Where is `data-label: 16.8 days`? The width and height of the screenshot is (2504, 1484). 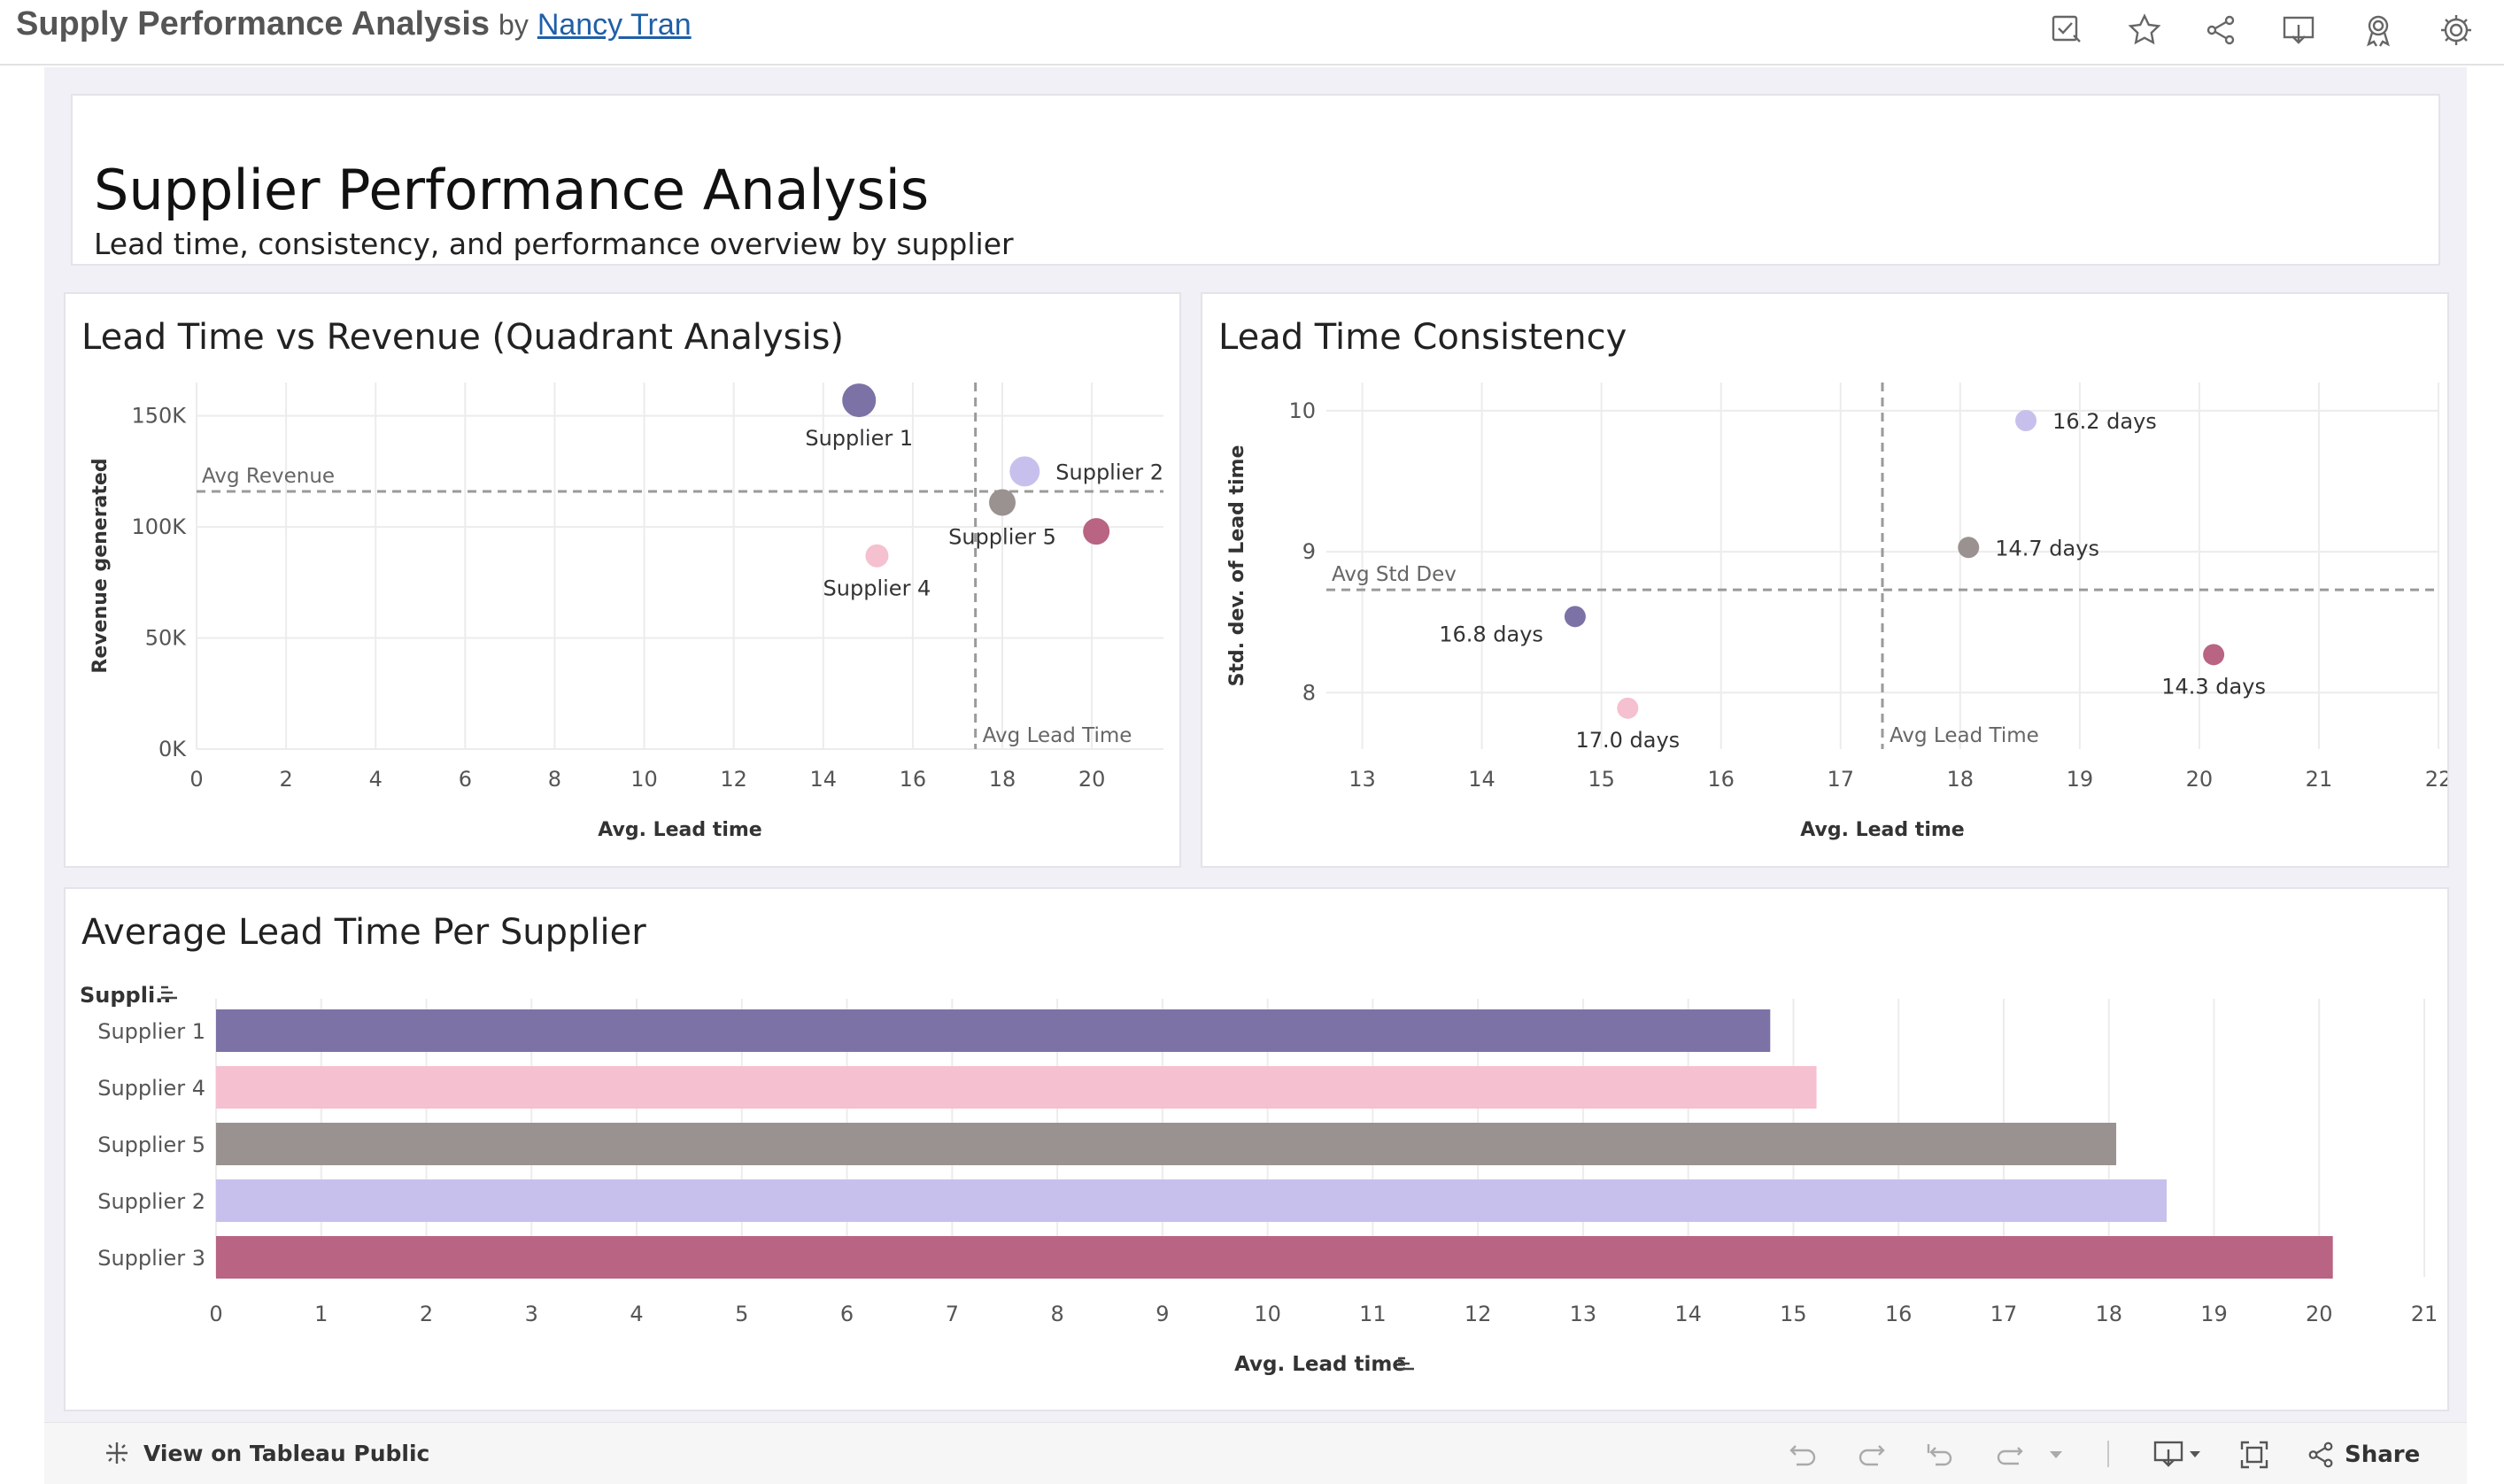
data-label: 16.8 days is located at coordinates (1491, 634).